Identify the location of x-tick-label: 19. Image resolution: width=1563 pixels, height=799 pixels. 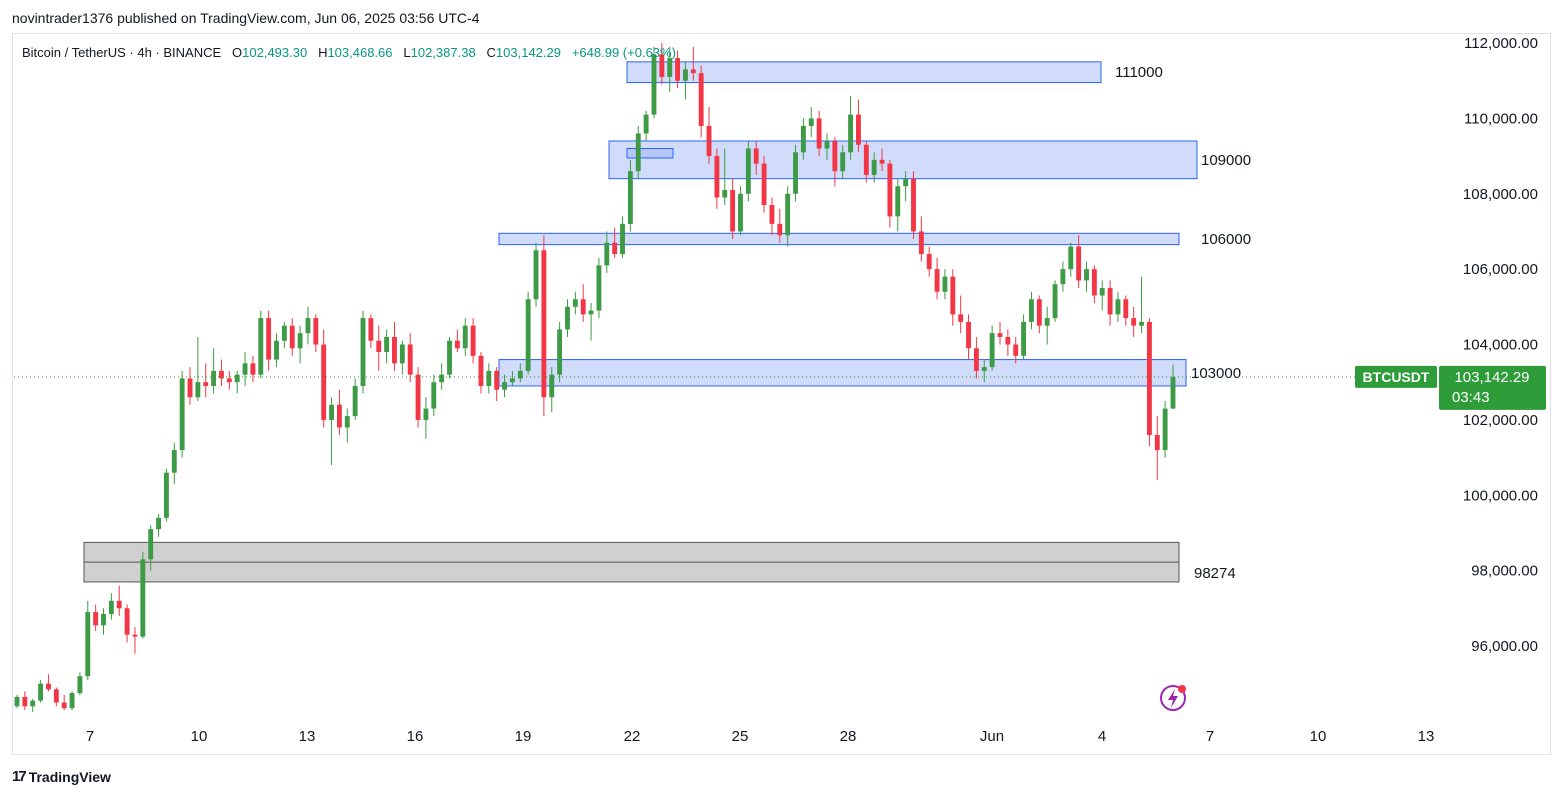
(523, 736).